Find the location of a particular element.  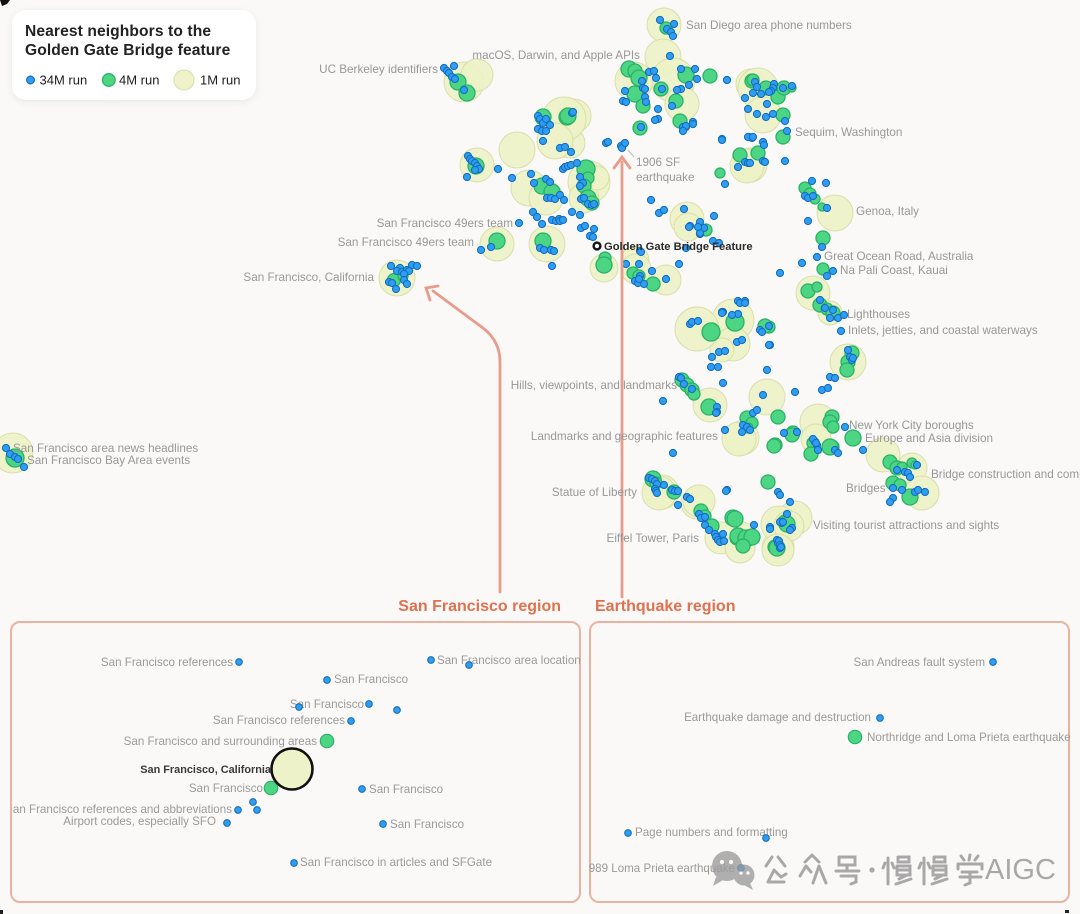

svg-text:Hills, viewpoints, and landmar: Hills, viewpoints, and landmarks is located at coordinates (594, 385).